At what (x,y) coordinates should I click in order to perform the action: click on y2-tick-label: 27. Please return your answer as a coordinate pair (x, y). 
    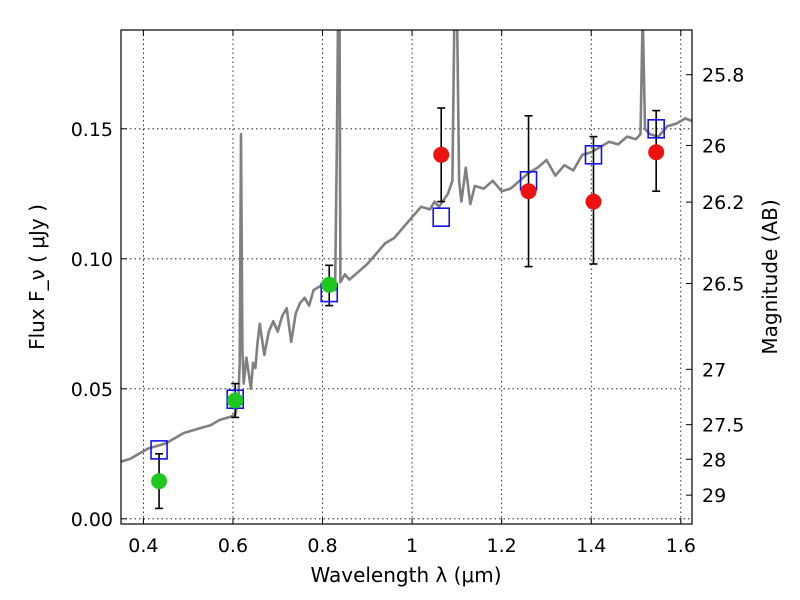
    Looking at the image, I should click on (714, 370).